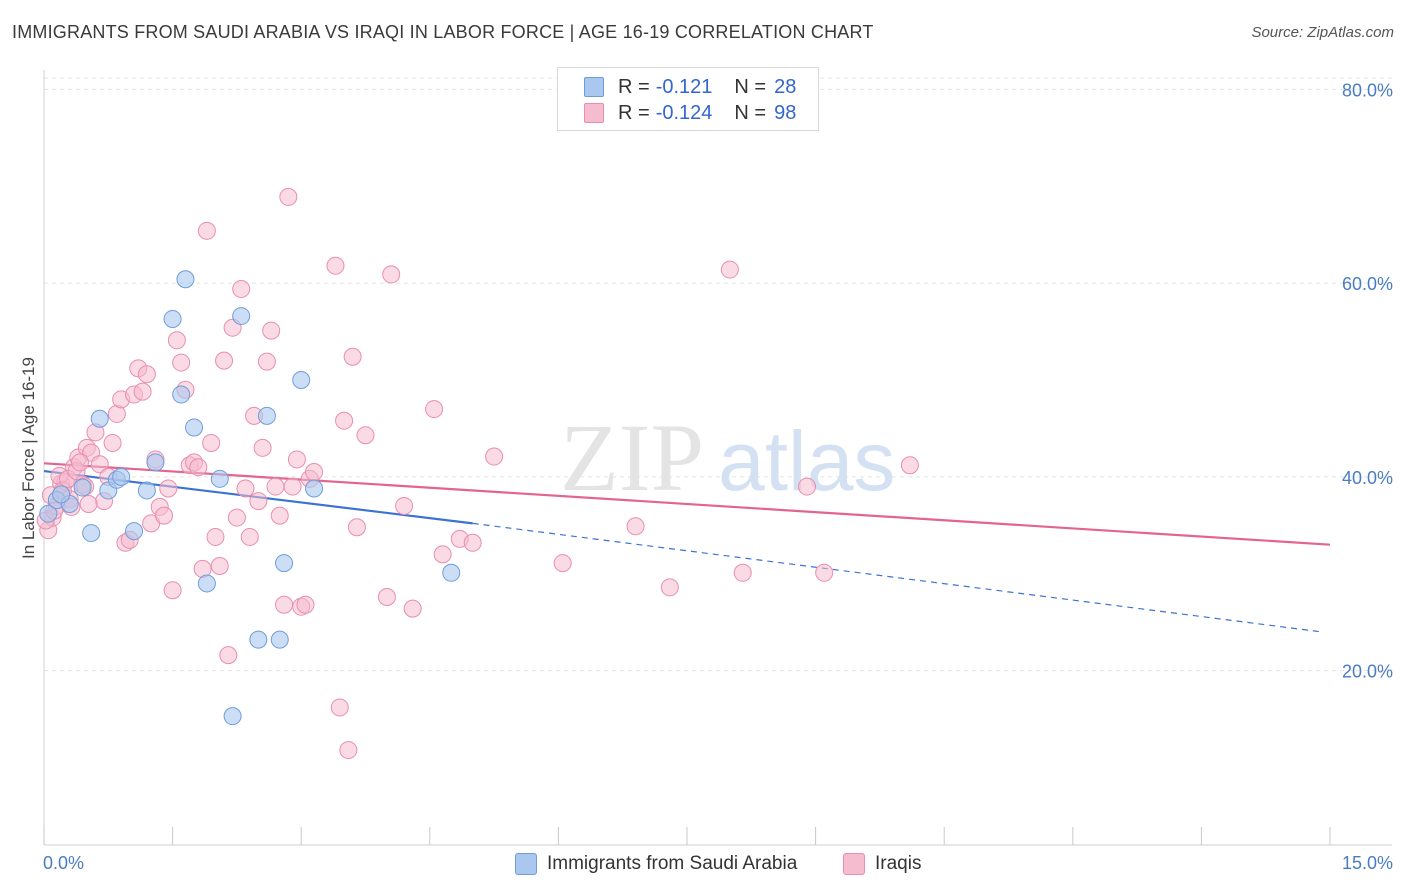 This screenshot has height=892, width=1406. What do you see at coordinates (684, 86) in the screenshot?
I see `legend-r-value: -0.121` at bounding box center [684, 86].